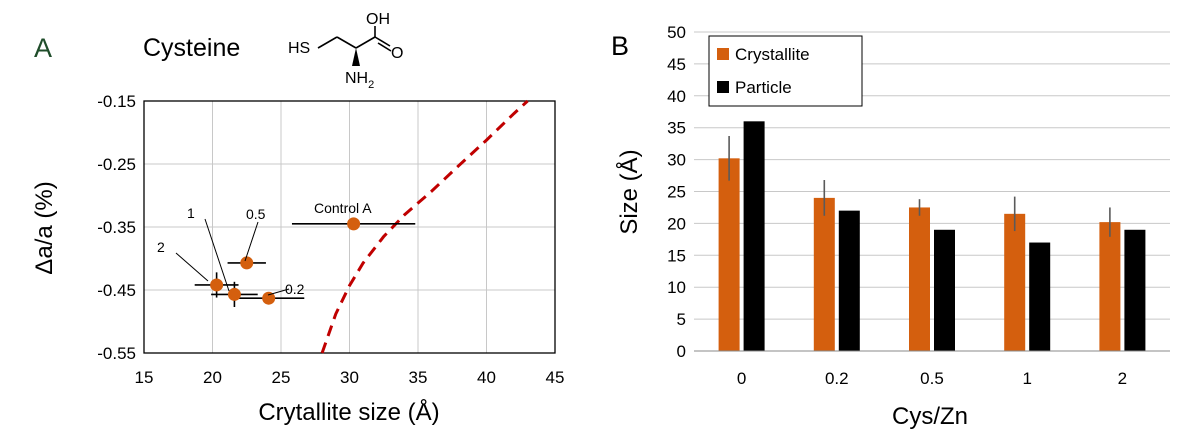 The height and width of the screenshot is (432, 1181). Describe the element at coordinates (44, 227) in the screenshot. I see `panel-a-y-axis-title: Δa/a (%)` at that location.